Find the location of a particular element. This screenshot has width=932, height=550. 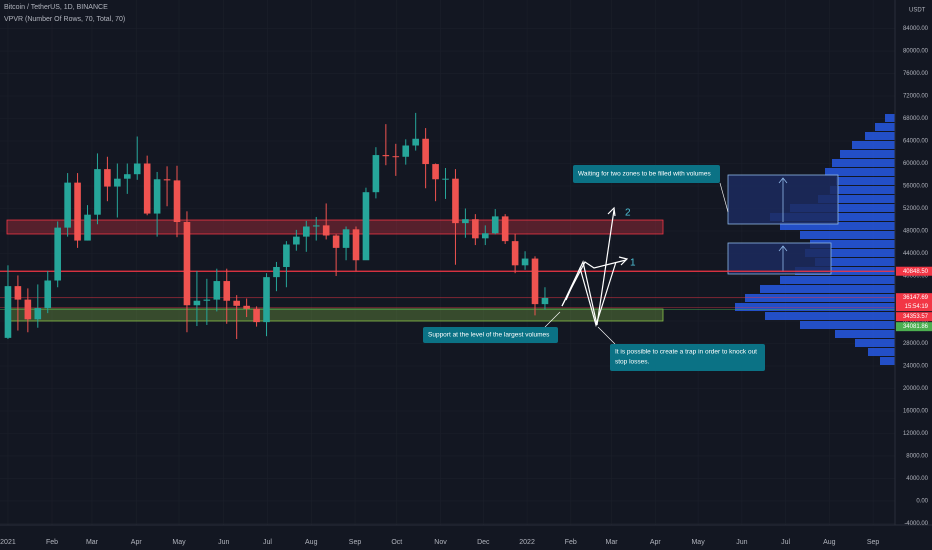

price-label: 34081.86 is located at coordinates (916, 327).